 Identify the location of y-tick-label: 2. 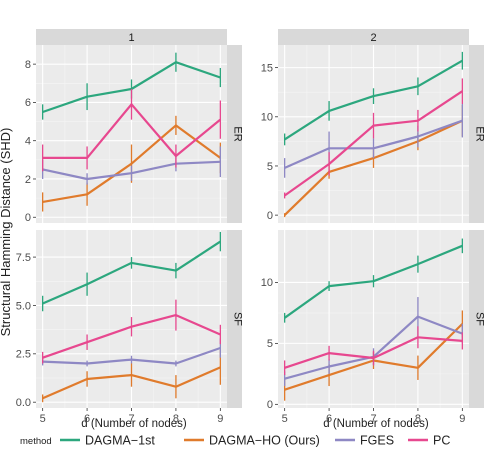
(28, 180).